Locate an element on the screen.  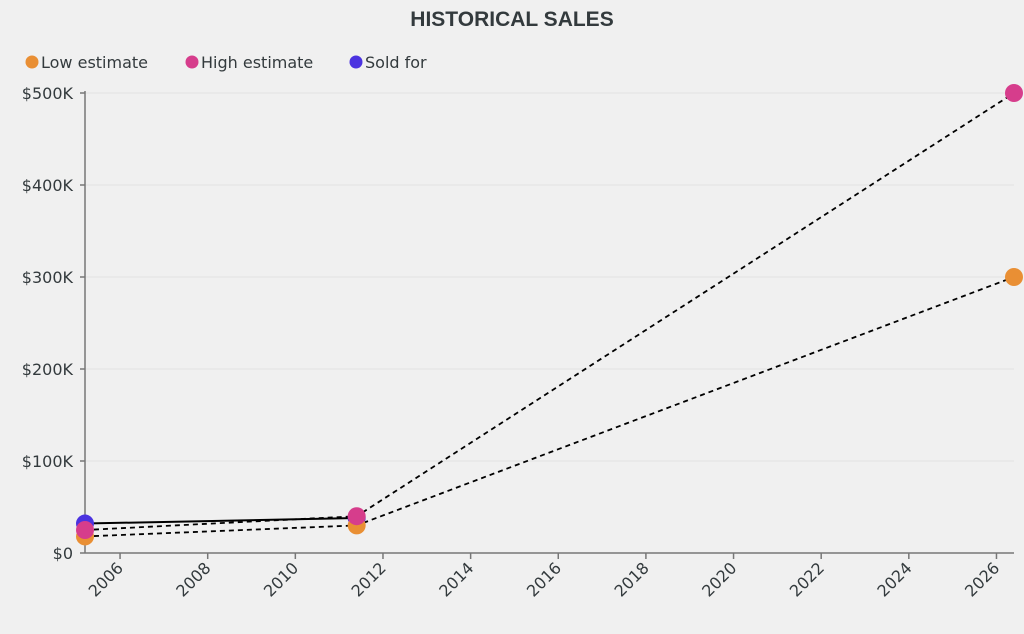
x-tick-label: 2006 is located at coordinates (106, 579).